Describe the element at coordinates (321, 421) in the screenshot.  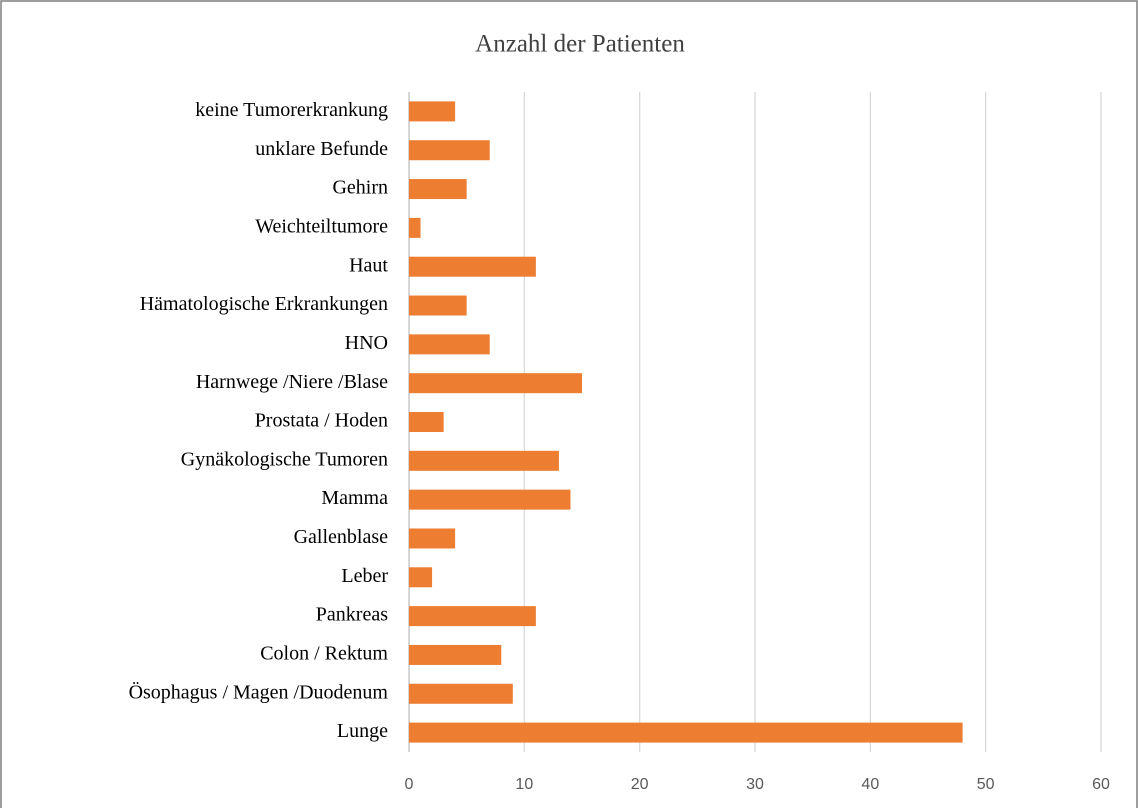
I see `y-tick-label: Prostata / Hoden` at that location.